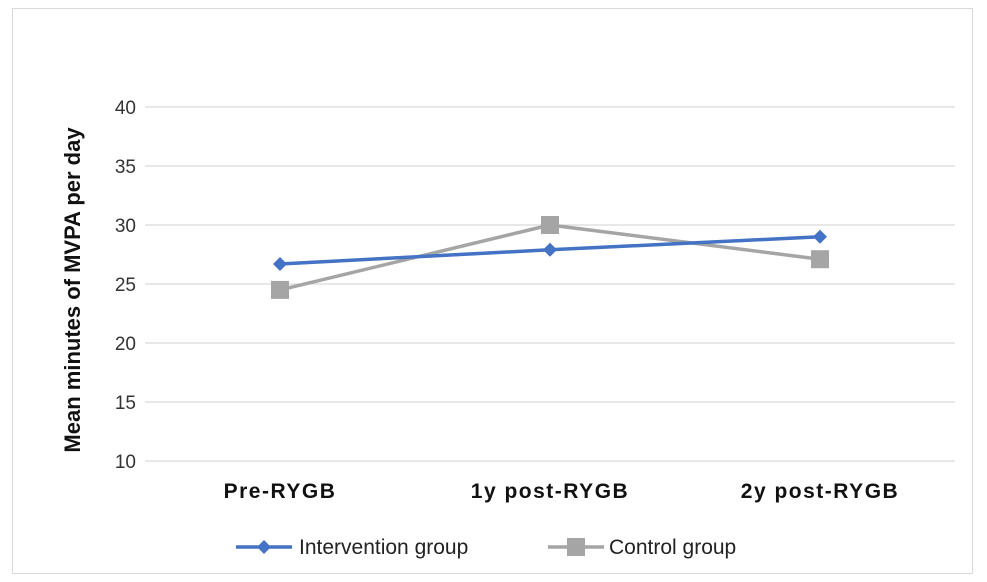 The height and width of the screenshot is (582, 987). What do you see at coordinates (125, 403) in the screenshot?
I see `y-tick-label: 15` at bounding box center [125, 403].